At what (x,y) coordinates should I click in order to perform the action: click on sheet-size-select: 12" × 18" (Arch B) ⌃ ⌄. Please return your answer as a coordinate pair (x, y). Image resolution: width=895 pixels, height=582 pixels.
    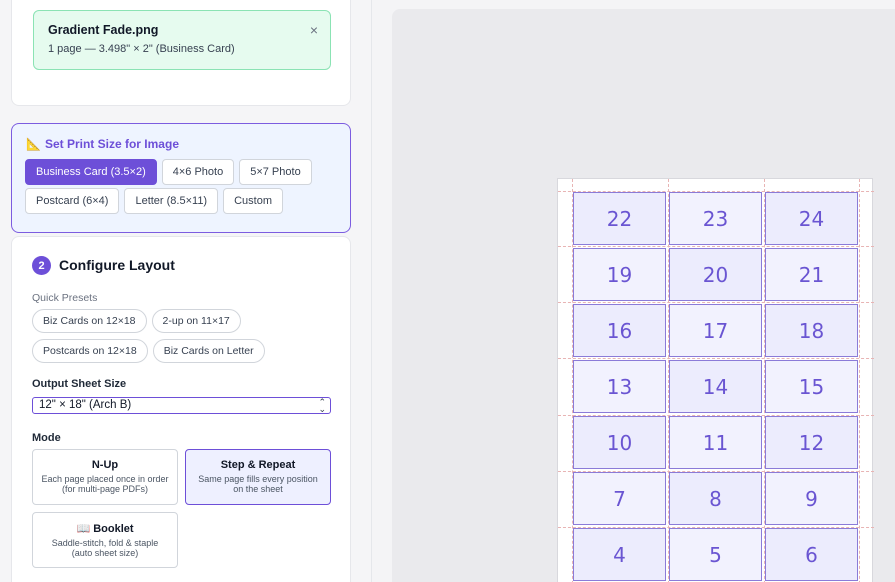
    Looking at the image, I should click on (181, 405).